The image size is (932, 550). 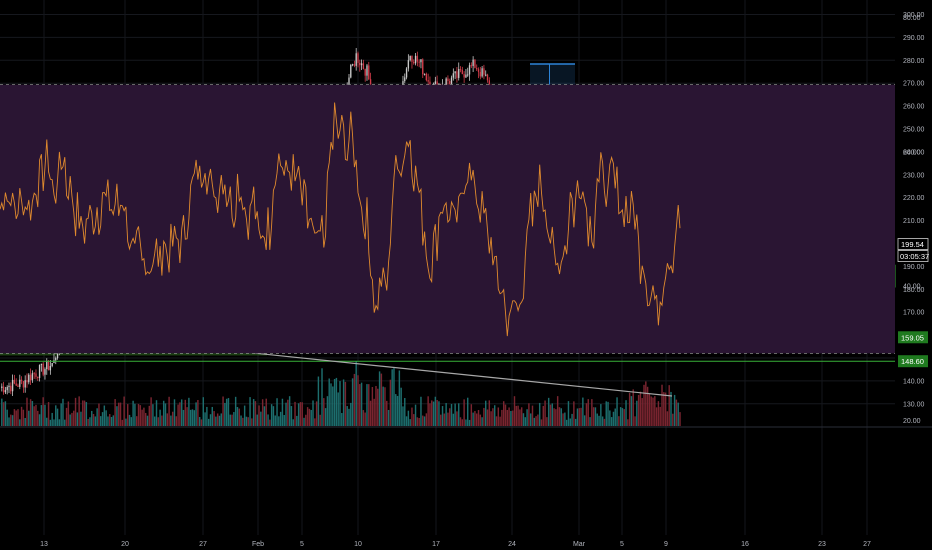 I want to click on price-tick-label: 300.00, so click(x=914, y=15).